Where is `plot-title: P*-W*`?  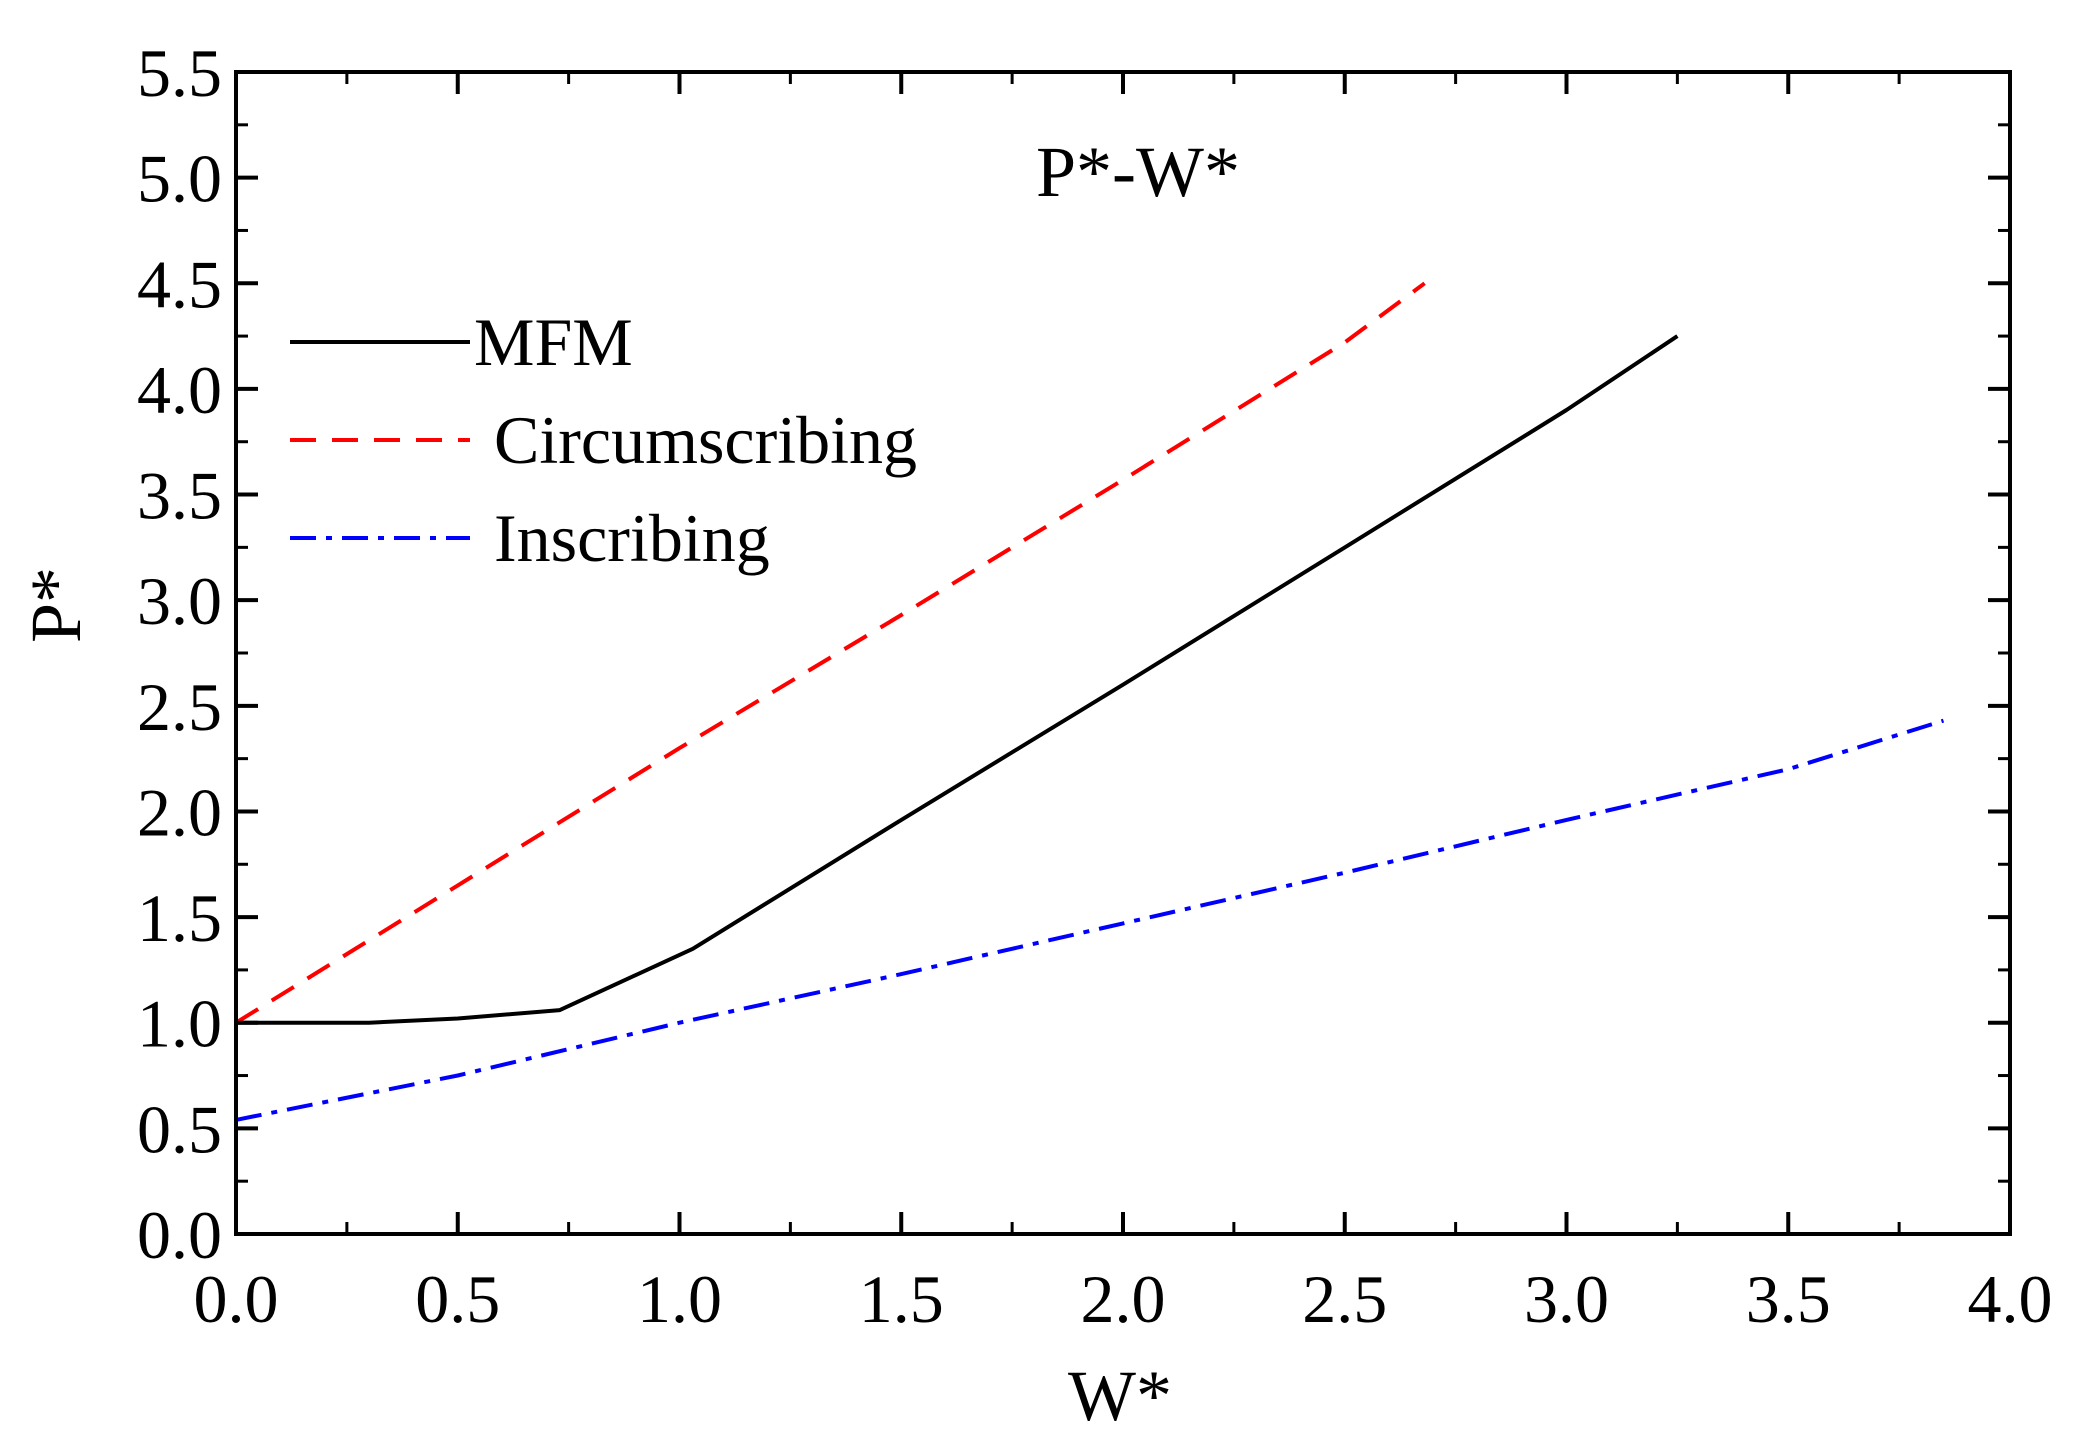
plot-title: P*-W* is located at coordinates (1138, 172).